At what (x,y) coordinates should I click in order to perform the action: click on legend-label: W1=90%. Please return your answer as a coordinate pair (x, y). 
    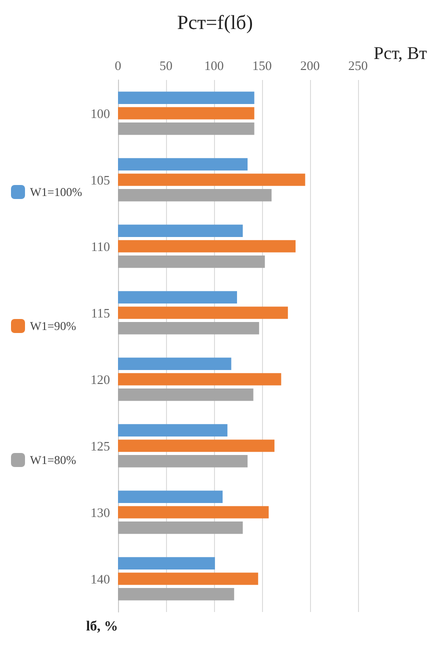
    Looking at the image, I should click on (53, 326).